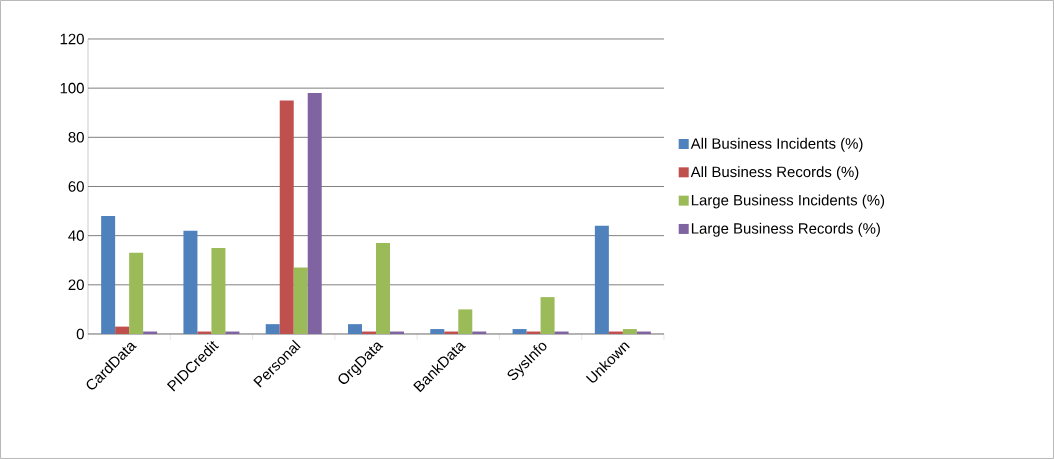 Image resolution: width=1054 pixels, height=459 pixels. What do you see at coordinates (80, 334) in the screenshot?
I see `y-tick-label: 0` at bounding box center [80, 334].